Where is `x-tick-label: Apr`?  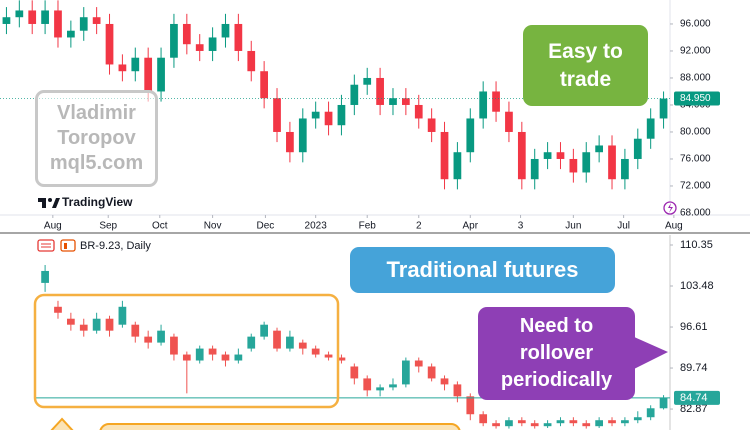 x-tick-label: Apr is located at coordinates (471, 226).